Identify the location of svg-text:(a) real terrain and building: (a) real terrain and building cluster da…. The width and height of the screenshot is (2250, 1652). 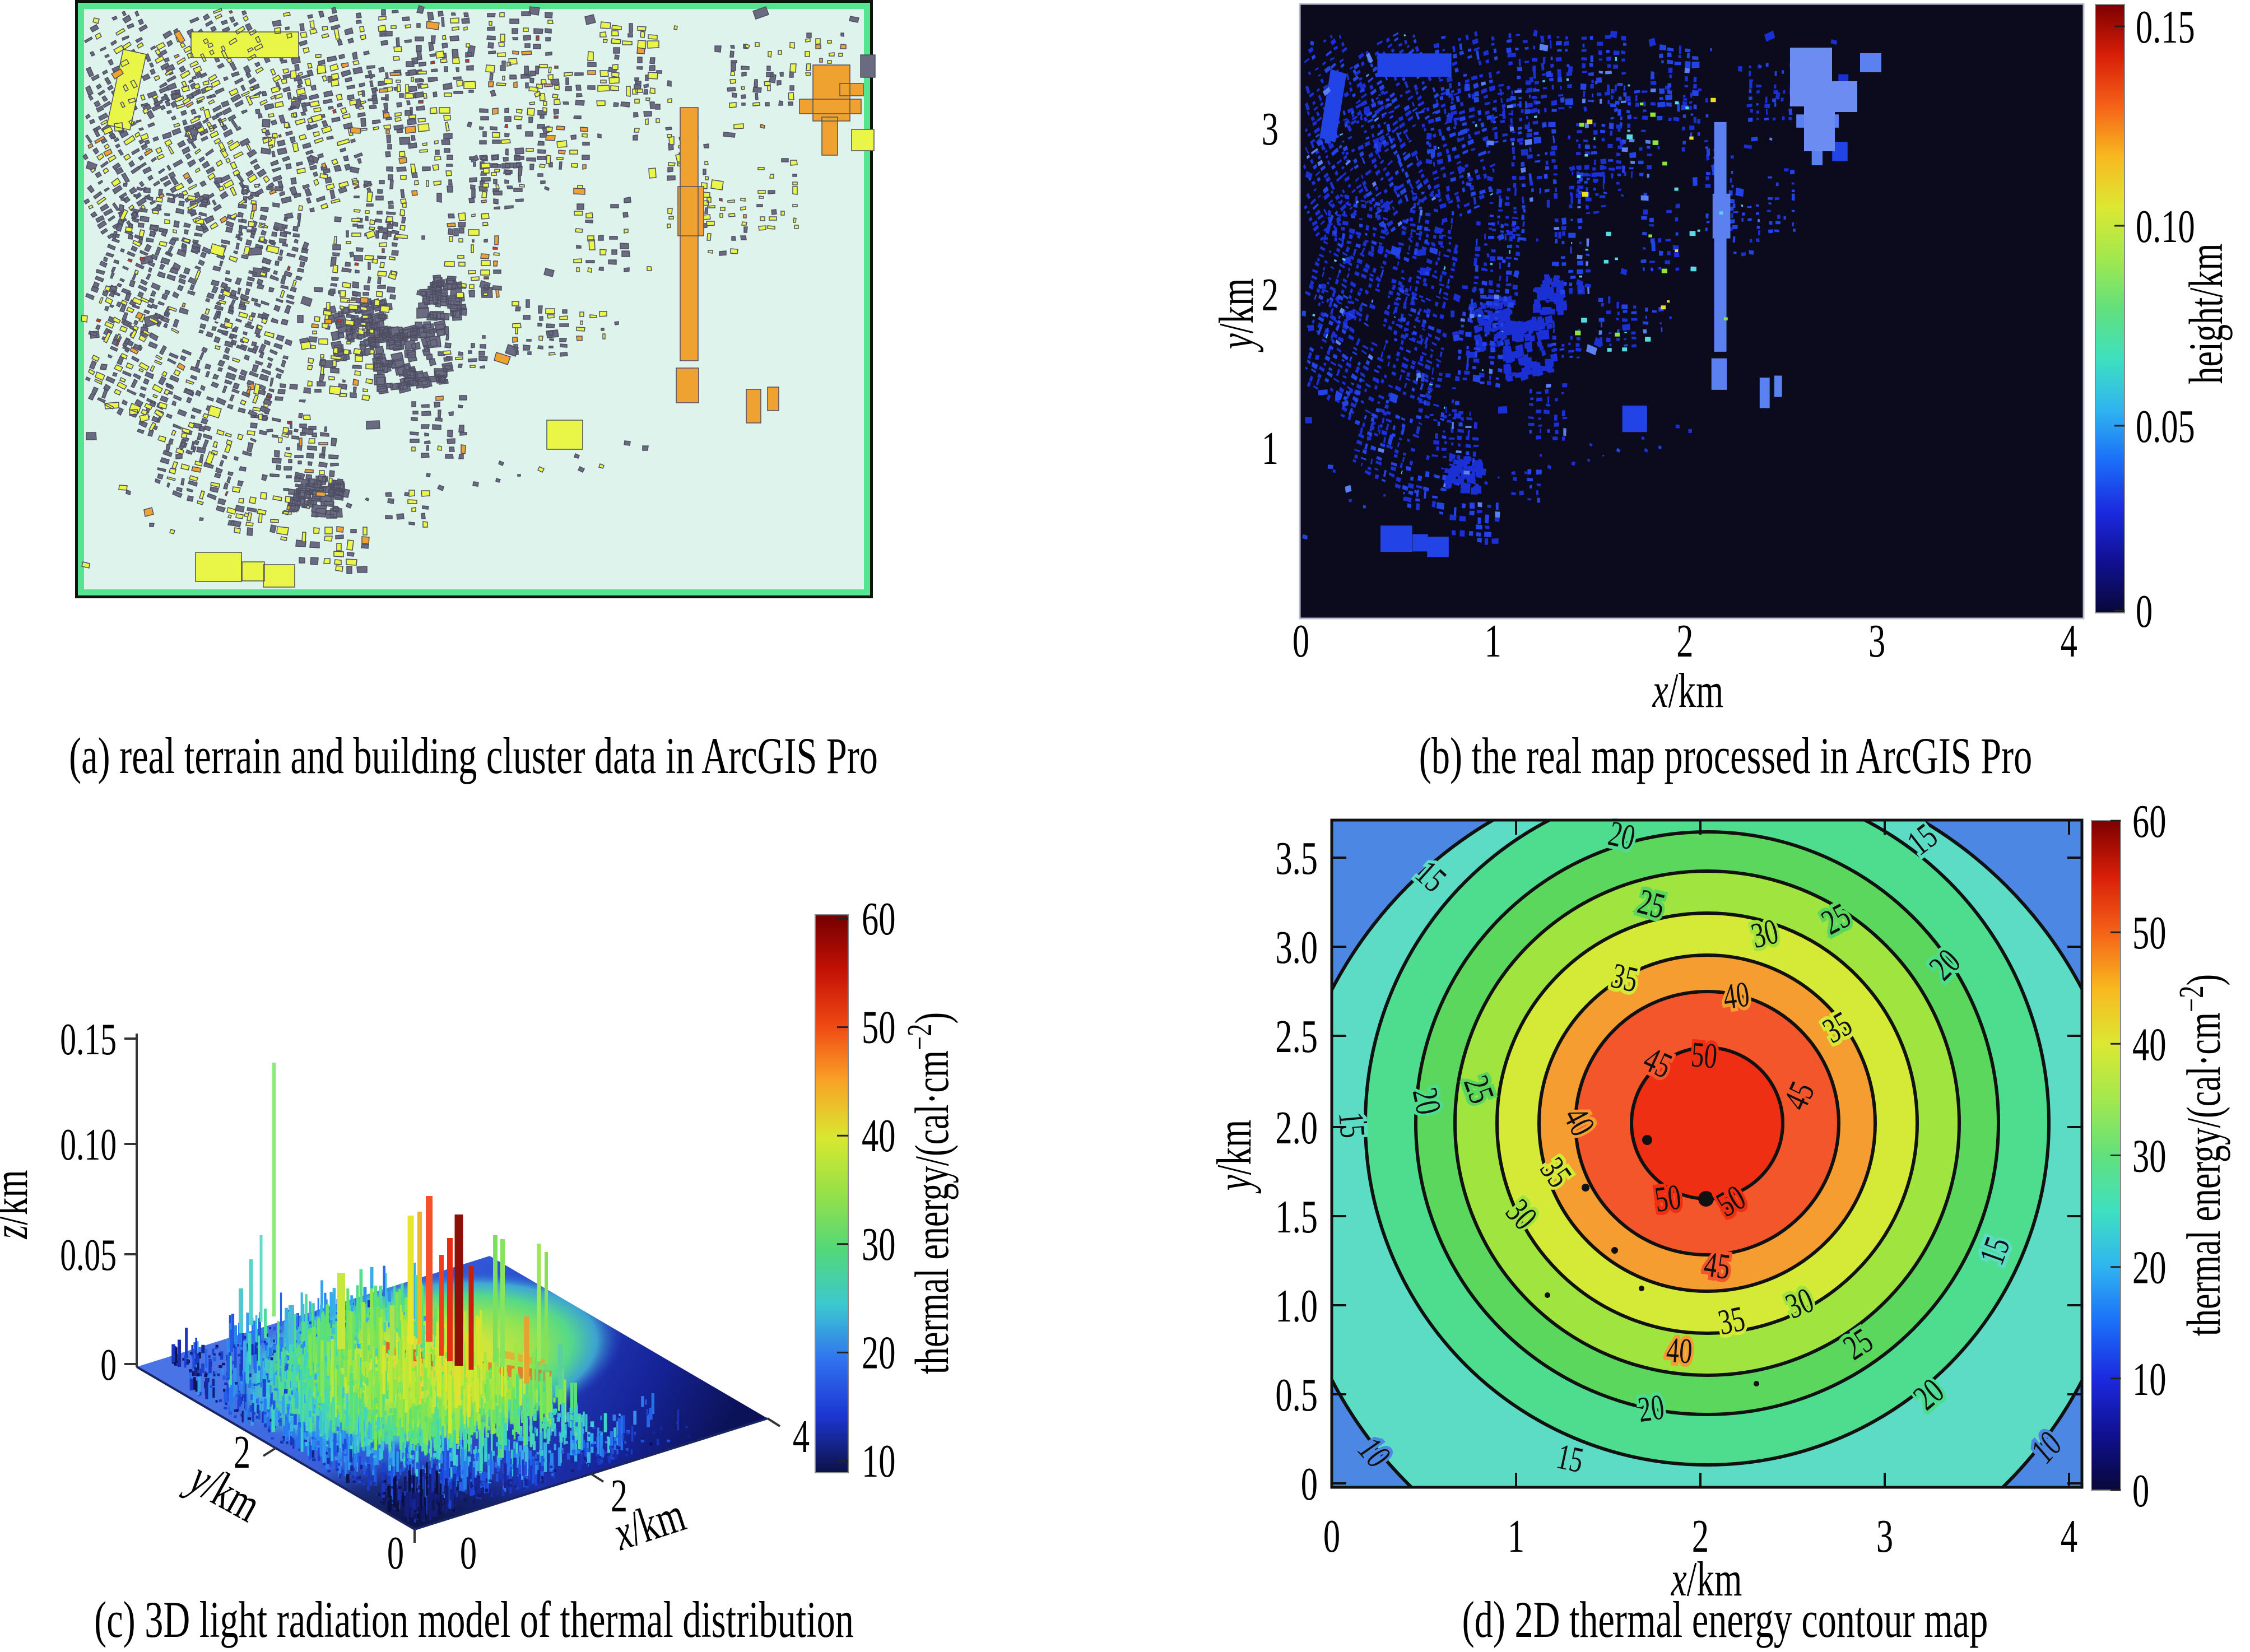
(473, 756).